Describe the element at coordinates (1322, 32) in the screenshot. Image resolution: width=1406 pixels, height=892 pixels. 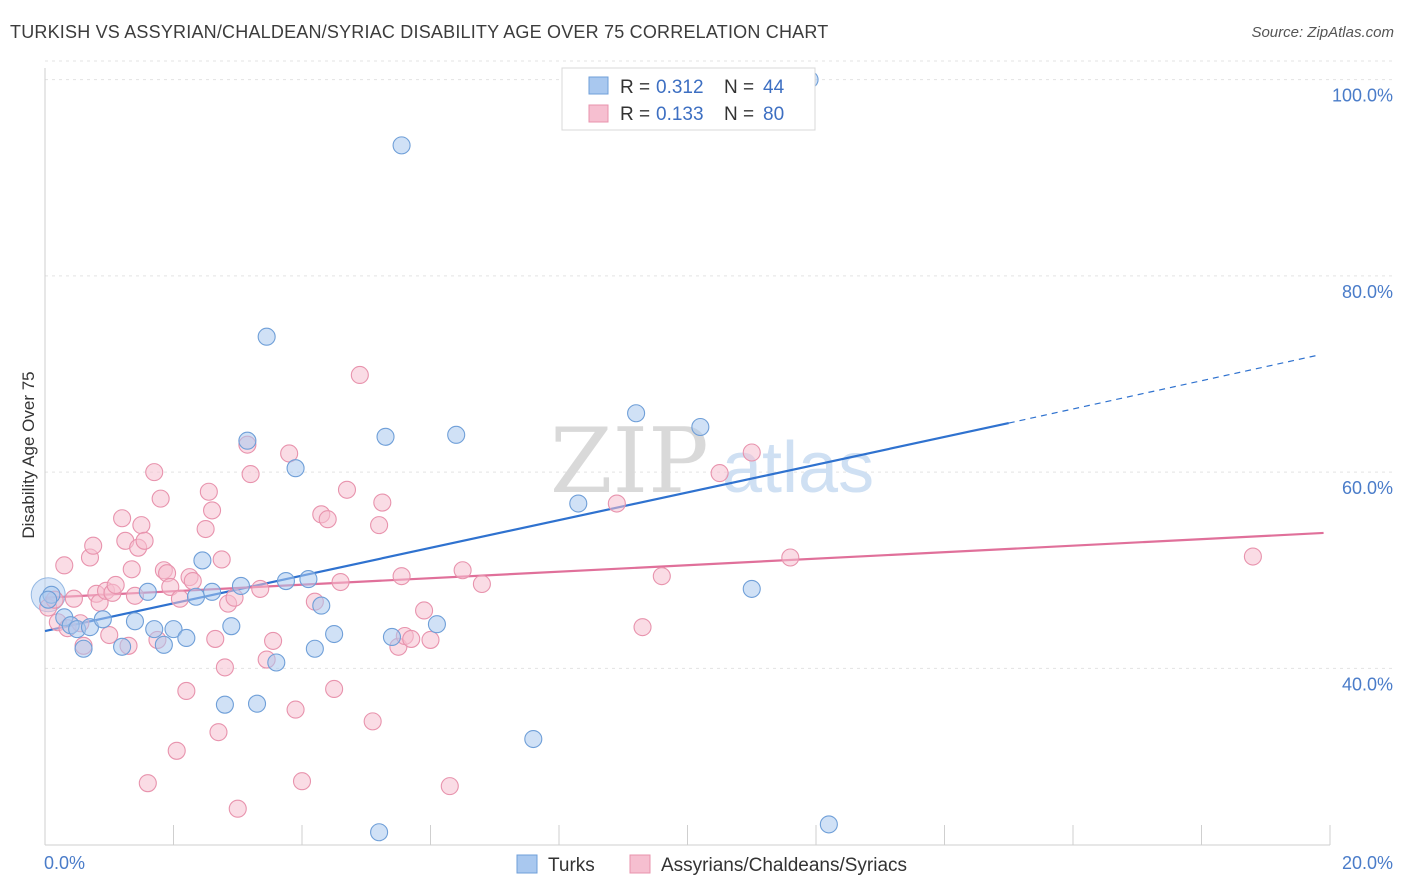
I see `source-label: Source: ZipAtlas.com` at that location.